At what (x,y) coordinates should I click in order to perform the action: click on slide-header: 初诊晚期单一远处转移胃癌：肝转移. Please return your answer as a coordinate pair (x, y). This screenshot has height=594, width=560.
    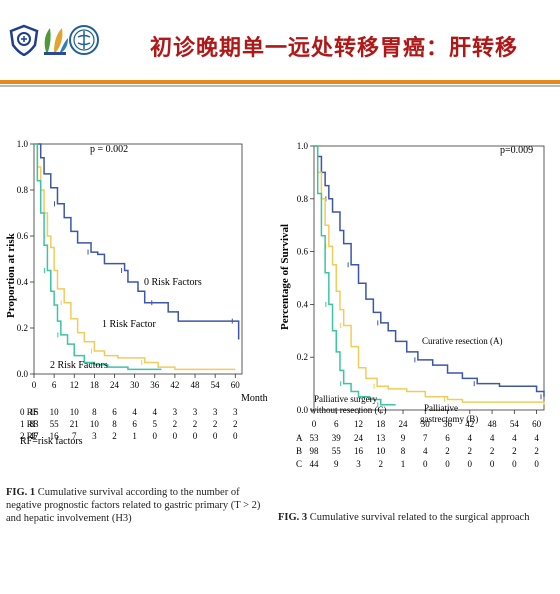
    Looking at the image, I should click on (280, 40).